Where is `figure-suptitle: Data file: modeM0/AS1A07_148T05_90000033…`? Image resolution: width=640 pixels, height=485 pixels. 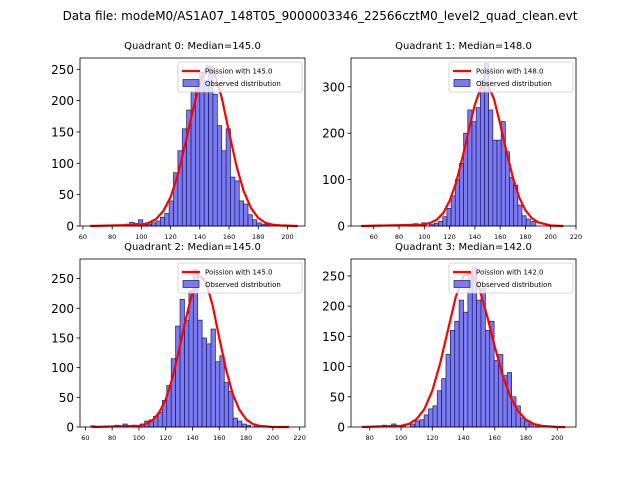 figure-suptitle: Data file: modeM0/AS1A07_148T05_90000033… is located at coordinates (320, 16).